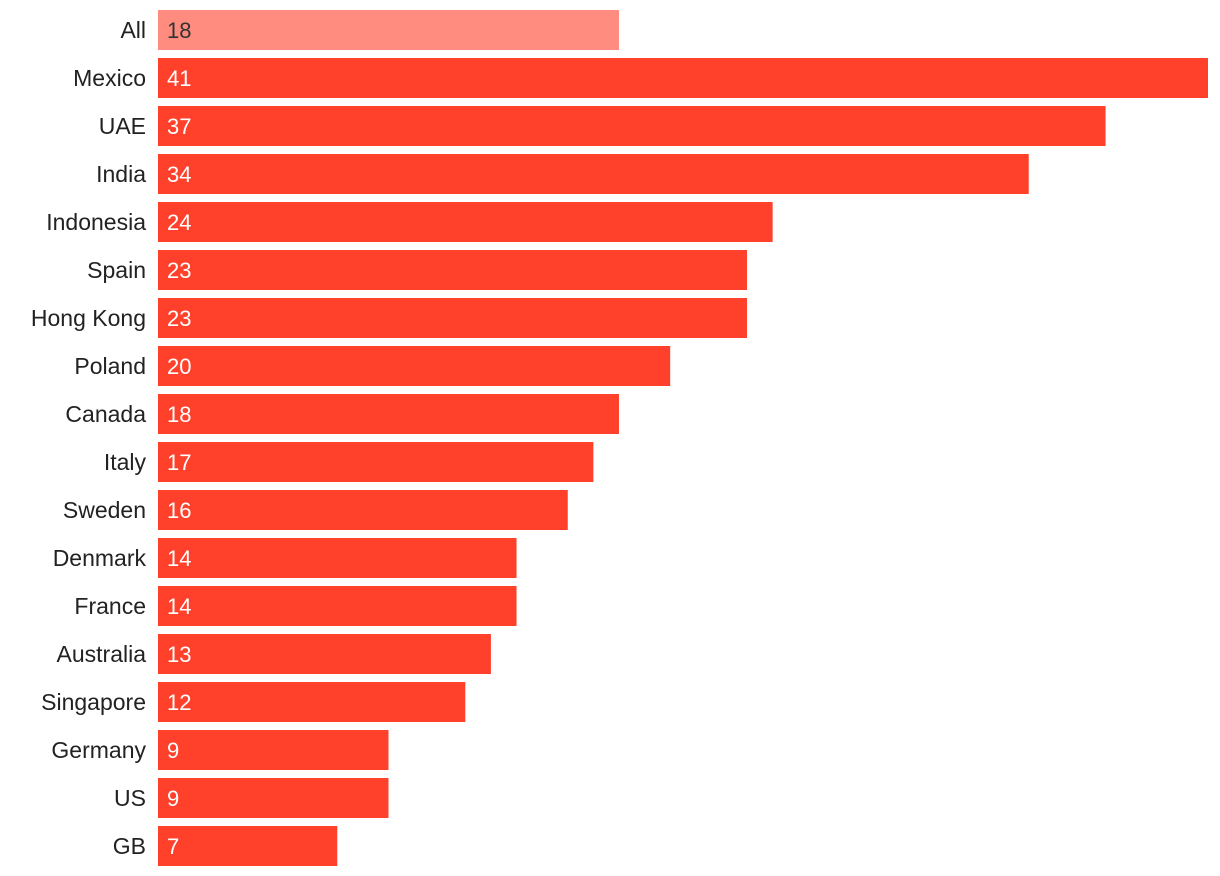 The image size is (1220, 876). Describe the element at coordinates (173, 750) in the screenshot. I see `value-label-germany: 9` at that location.